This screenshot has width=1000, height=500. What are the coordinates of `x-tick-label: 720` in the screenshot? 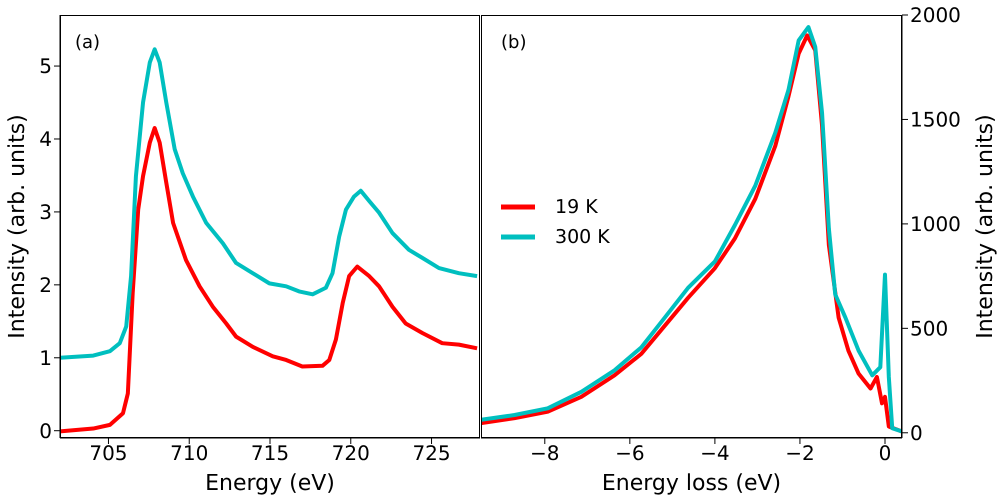 It's located at (351, 453).